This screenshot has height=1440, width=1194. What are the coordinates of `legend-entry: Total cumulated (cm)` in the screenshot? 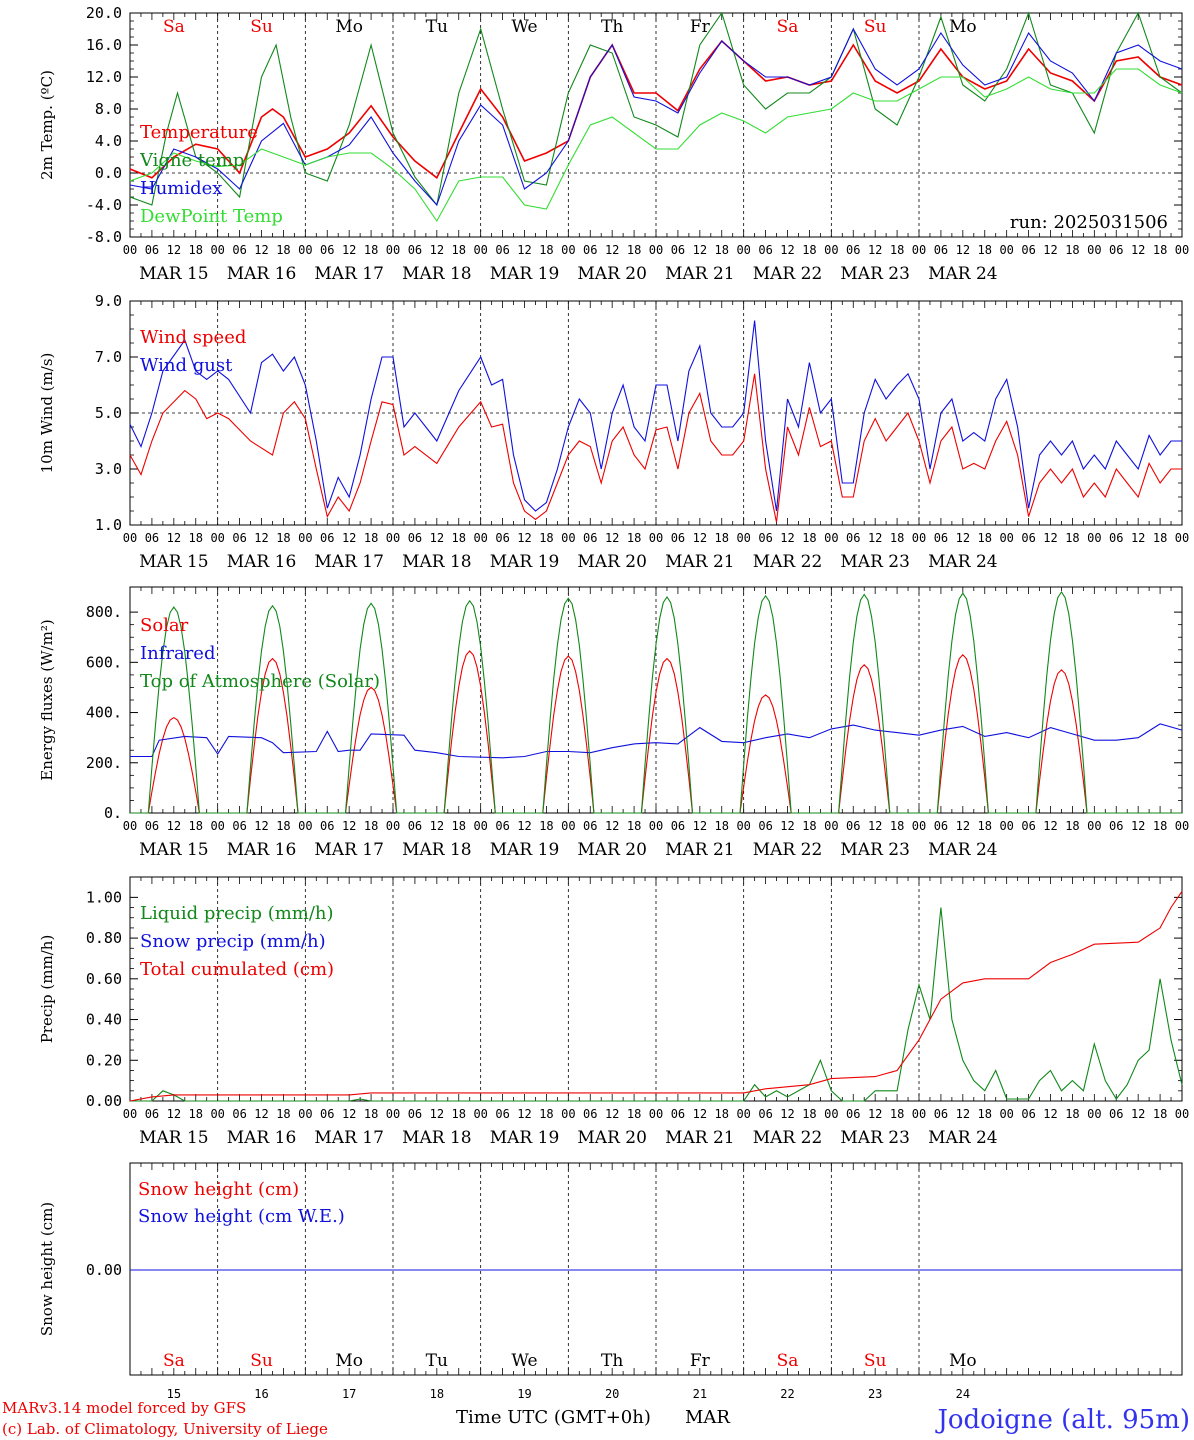 It's located at (237, 969).